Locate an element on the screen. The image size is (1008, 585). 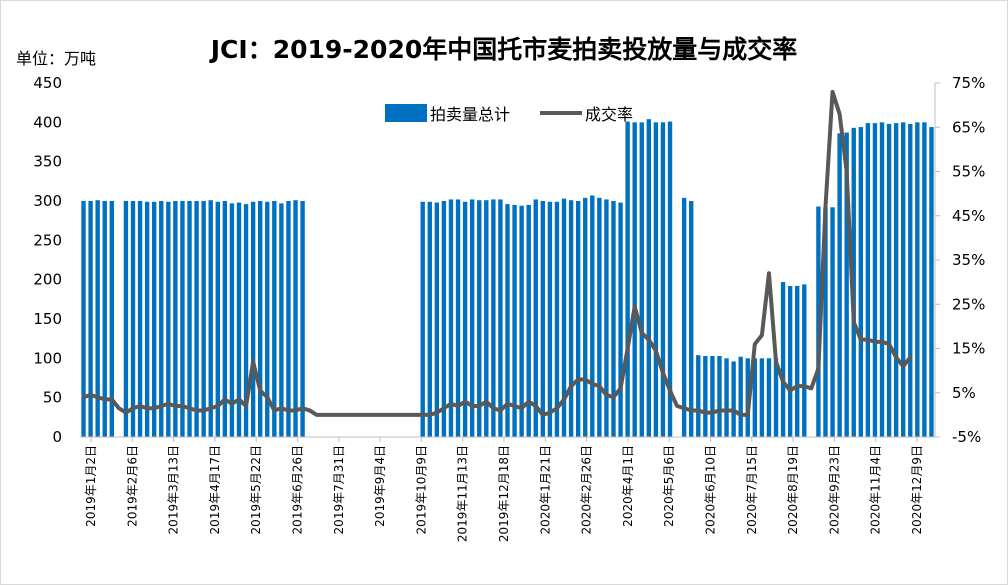
x-tick-label: 2019年4月17日 is located at coordinates (215, 489).